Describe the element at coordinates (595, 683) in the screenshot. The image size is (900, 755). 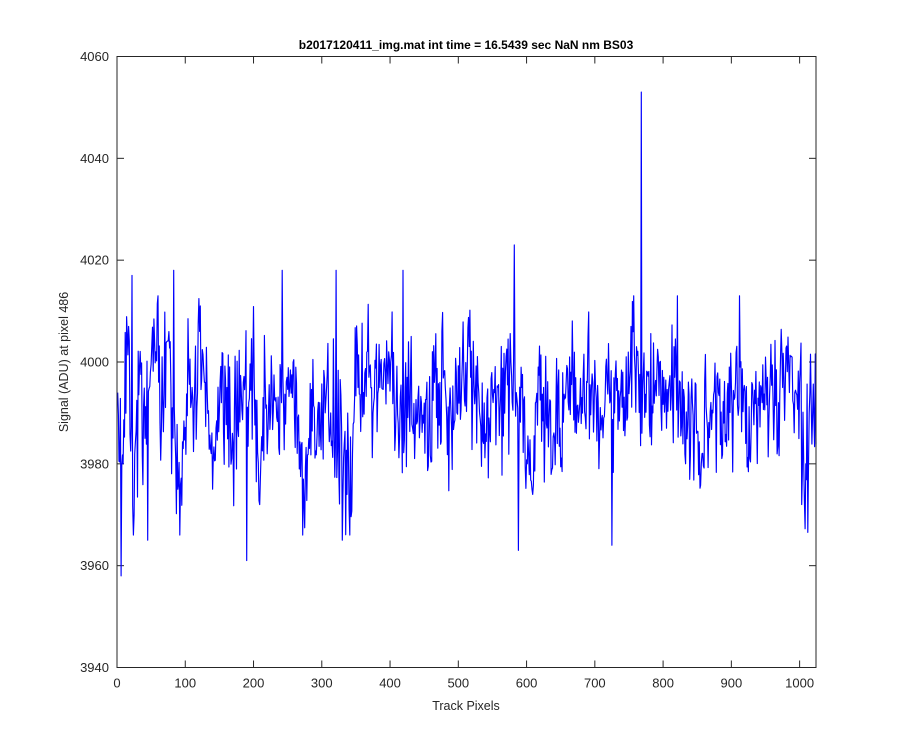
I see `x-tick-label: 700` at that location.